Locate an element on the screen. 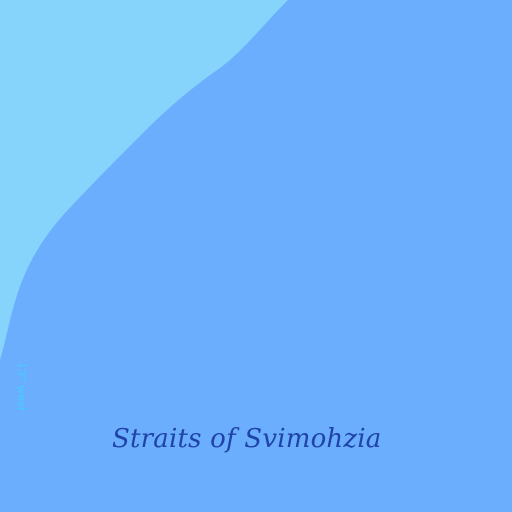 This screenshot has width=512, height=512. strait-label: Straits of Svimohzia is located at coordinates (247, 439).